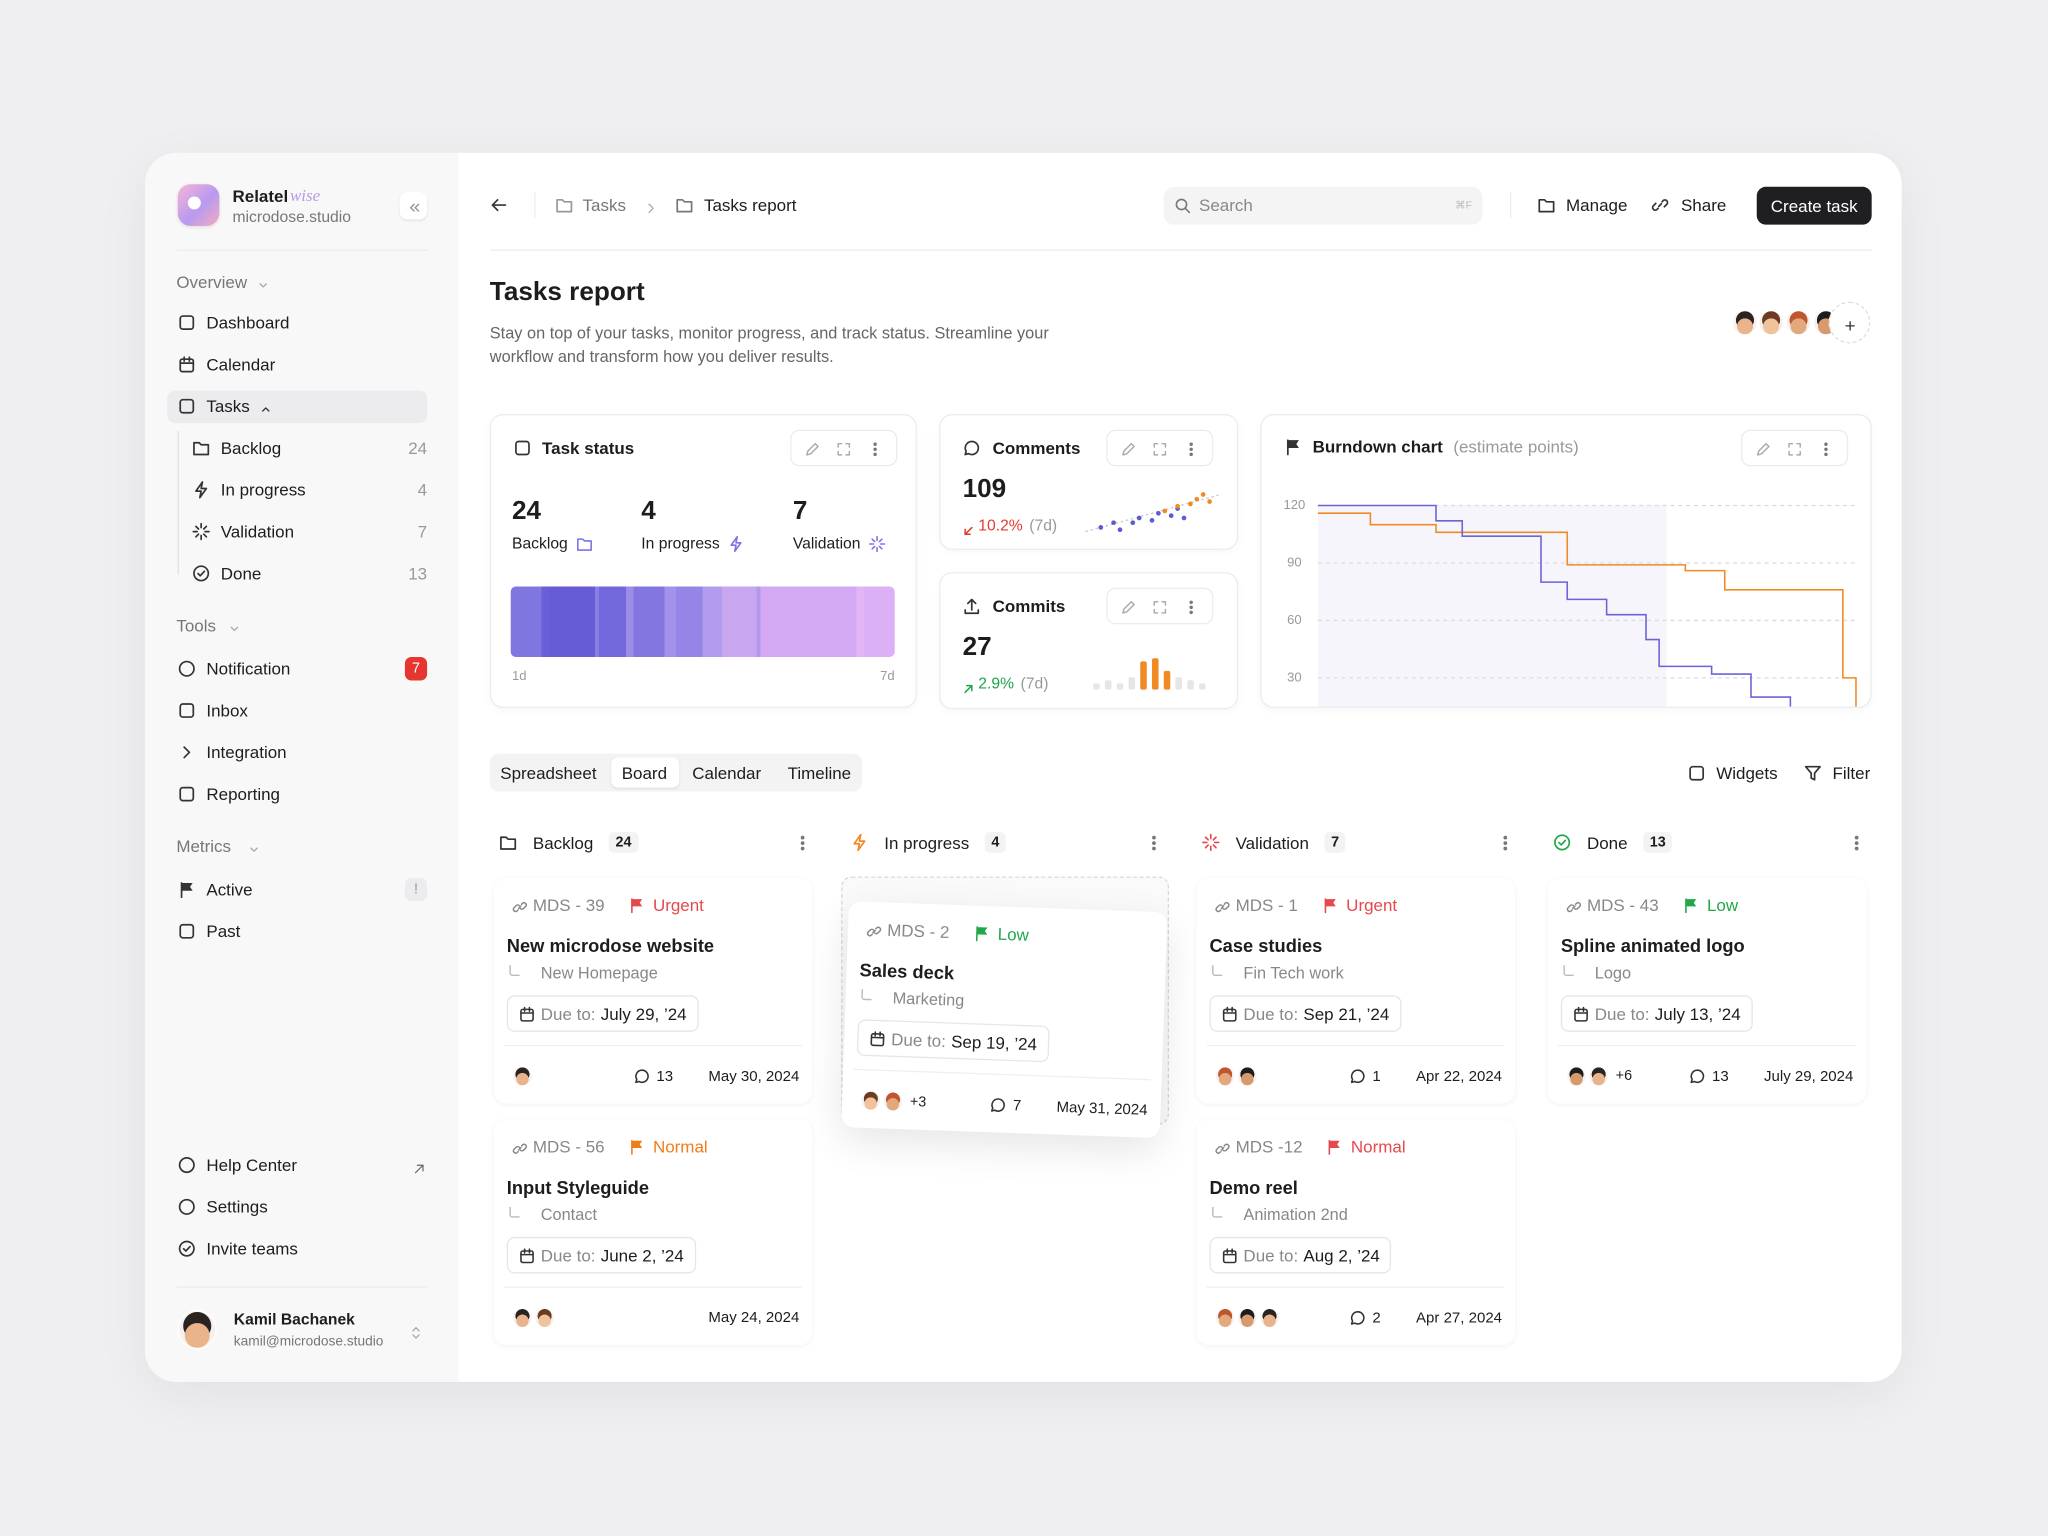 The height and width of the screenshot is (1536, 2048). I want to click on card-date: Apr 27, 2024, so click(1459, 1318).